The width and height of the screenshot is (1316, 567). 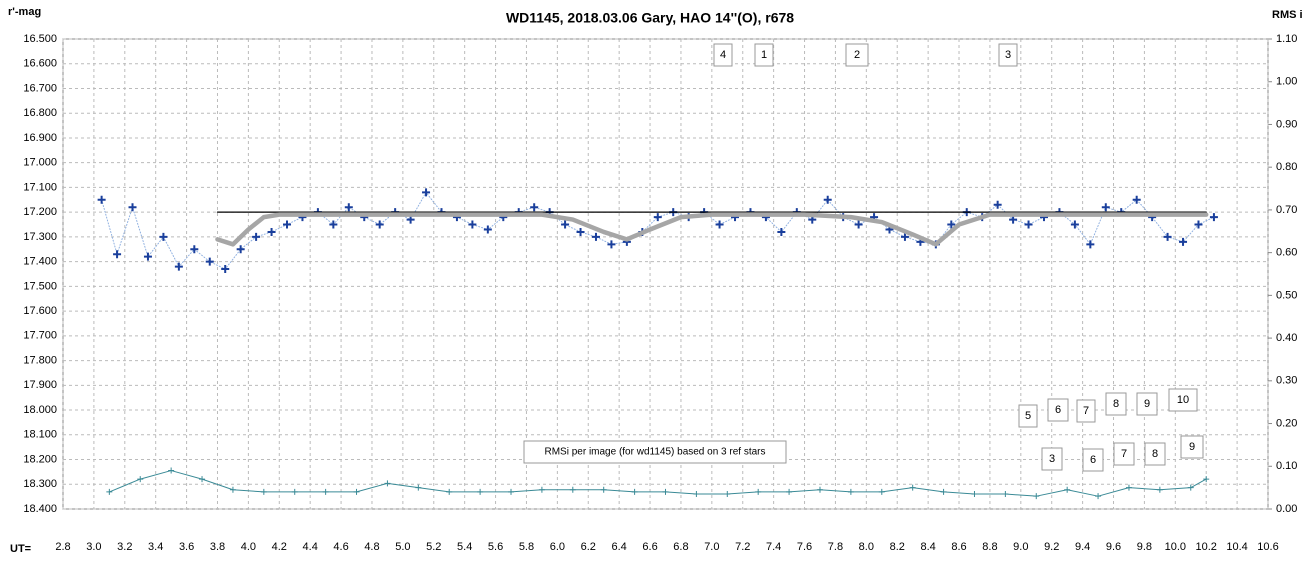 What do you see at coordinates (1286, 167) in the screenshot?
I see `y2-tick-label: 0.80` at bounding box center [1286, 167].